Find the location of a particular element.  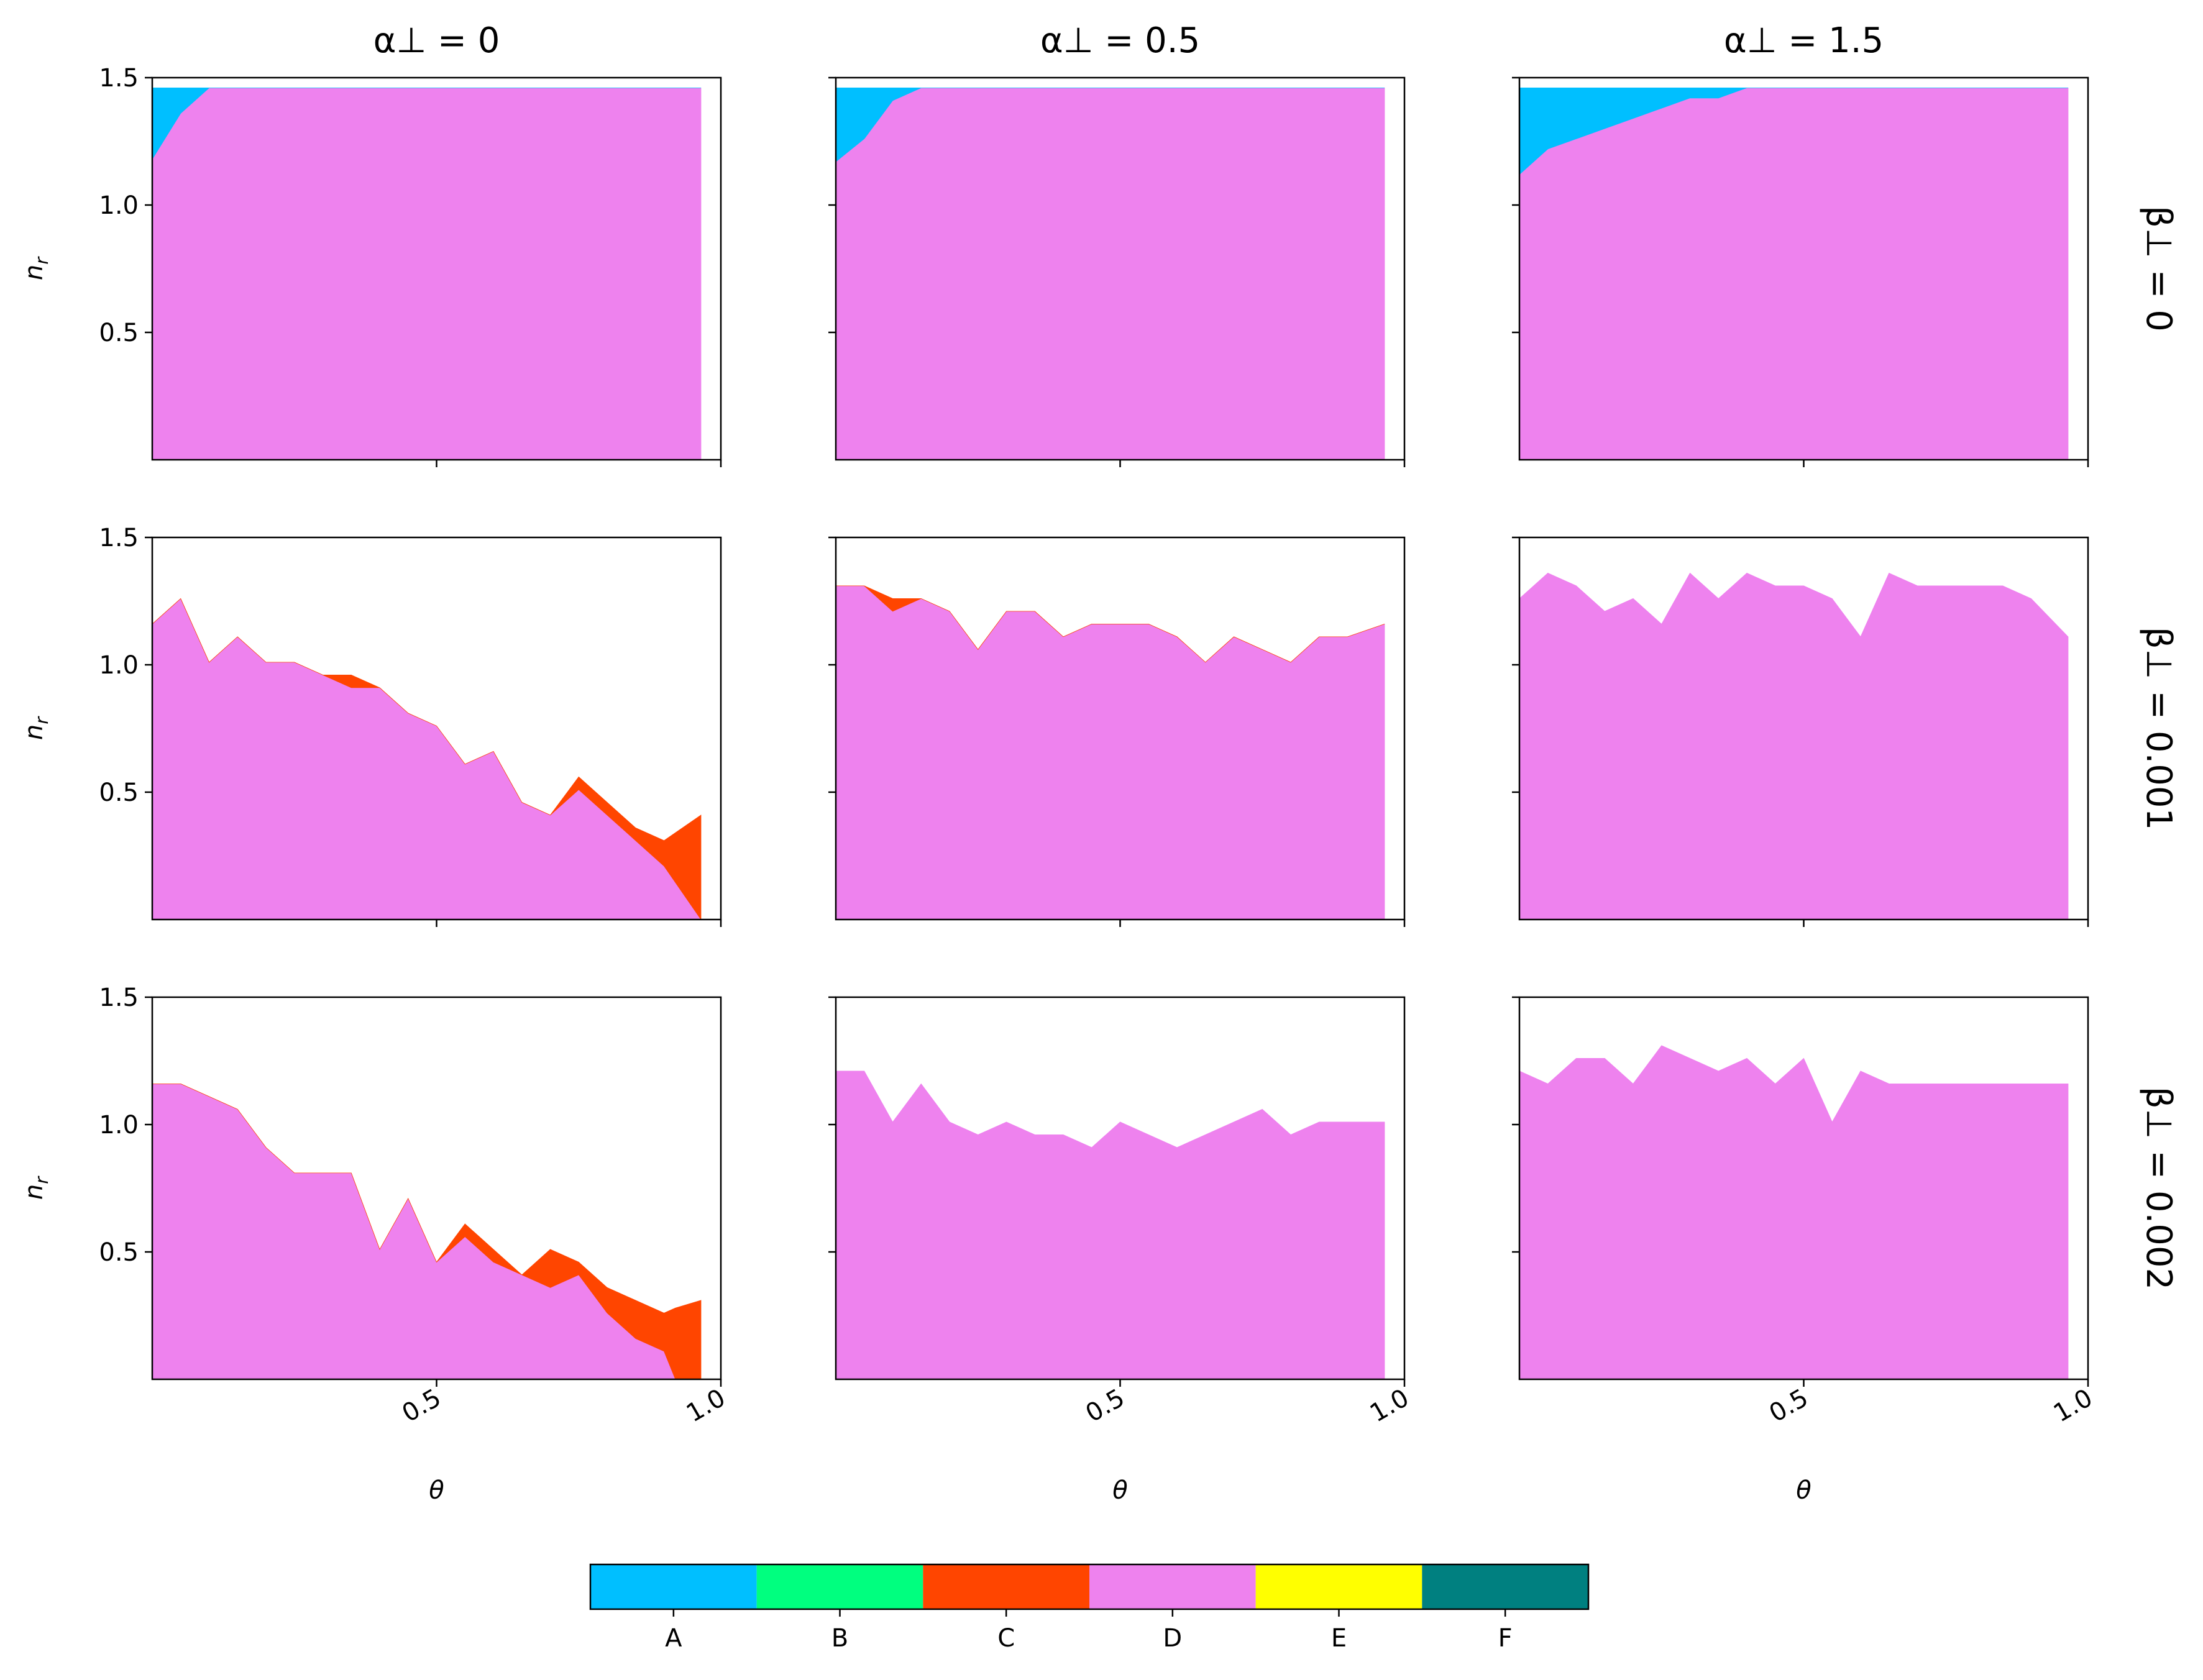

x-axis-label-r2c1: θ is located at coordinates (1119, 1490).